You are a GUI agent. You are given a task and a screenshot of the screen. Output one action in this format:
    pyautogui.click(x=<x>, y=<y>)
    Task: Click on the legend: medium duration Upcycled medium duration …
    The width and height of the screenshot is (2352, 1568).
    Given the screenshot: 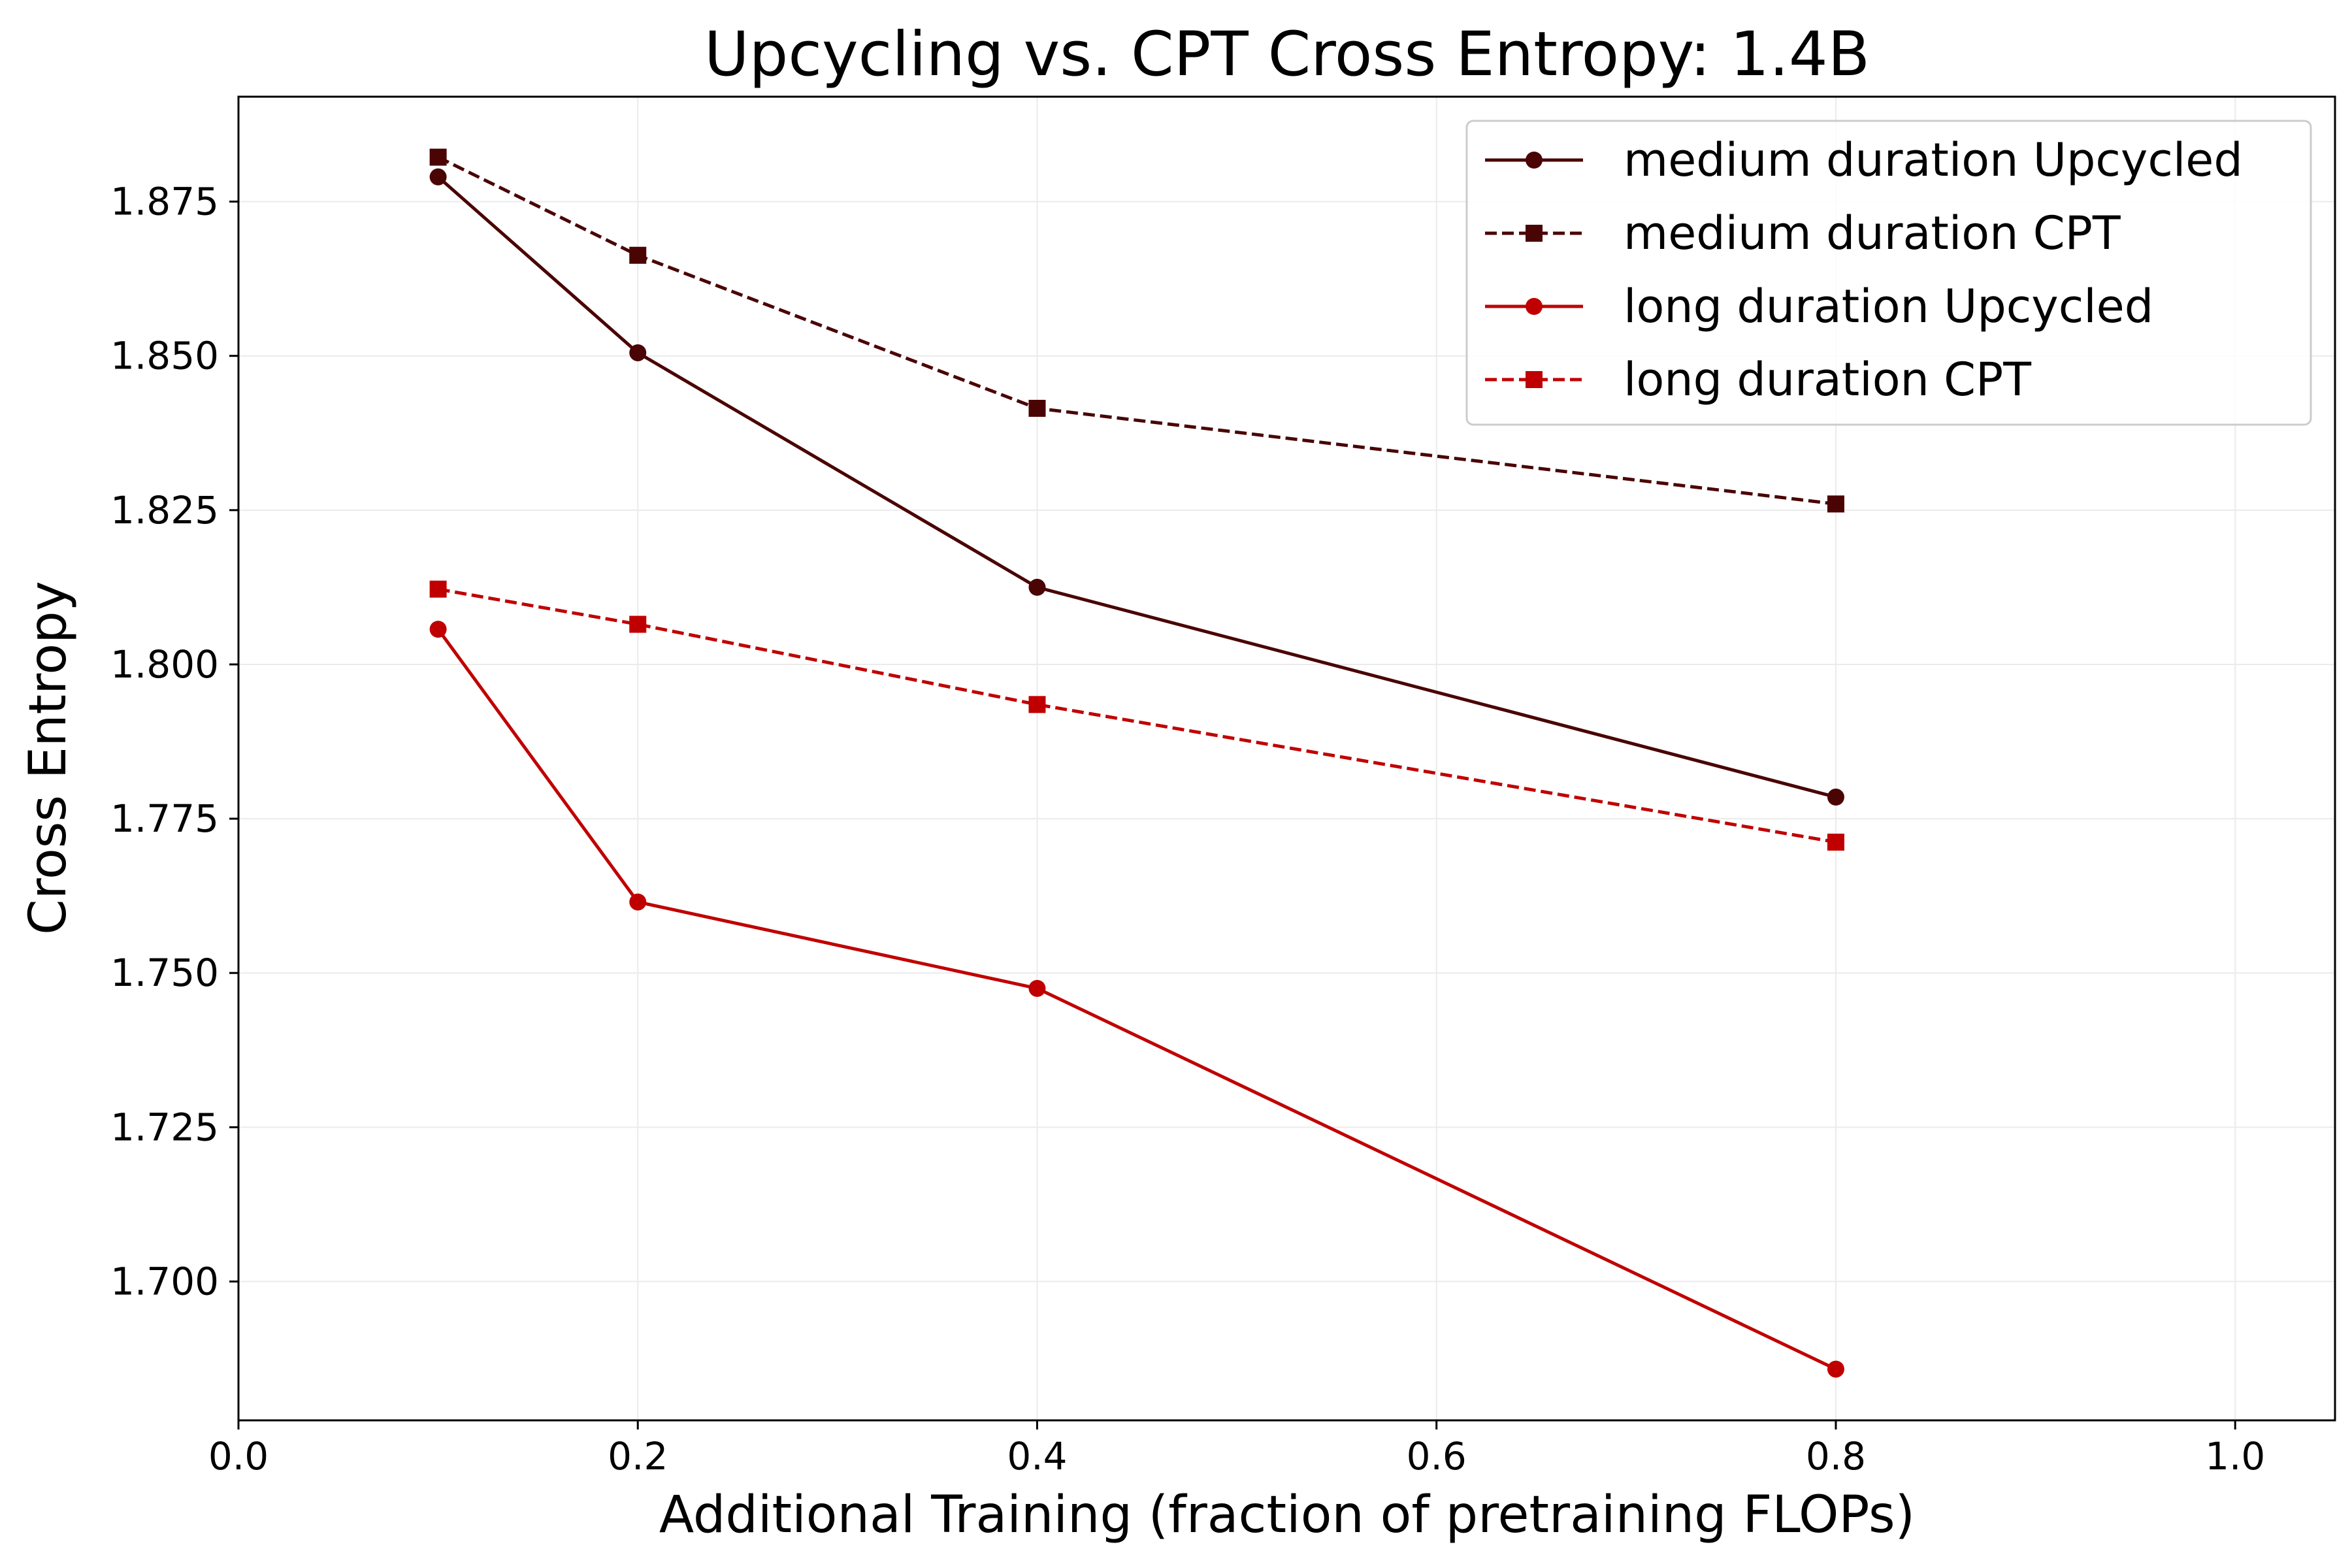 What is the action you would take?
    pyautogui.click(x=1888, y=273)
    